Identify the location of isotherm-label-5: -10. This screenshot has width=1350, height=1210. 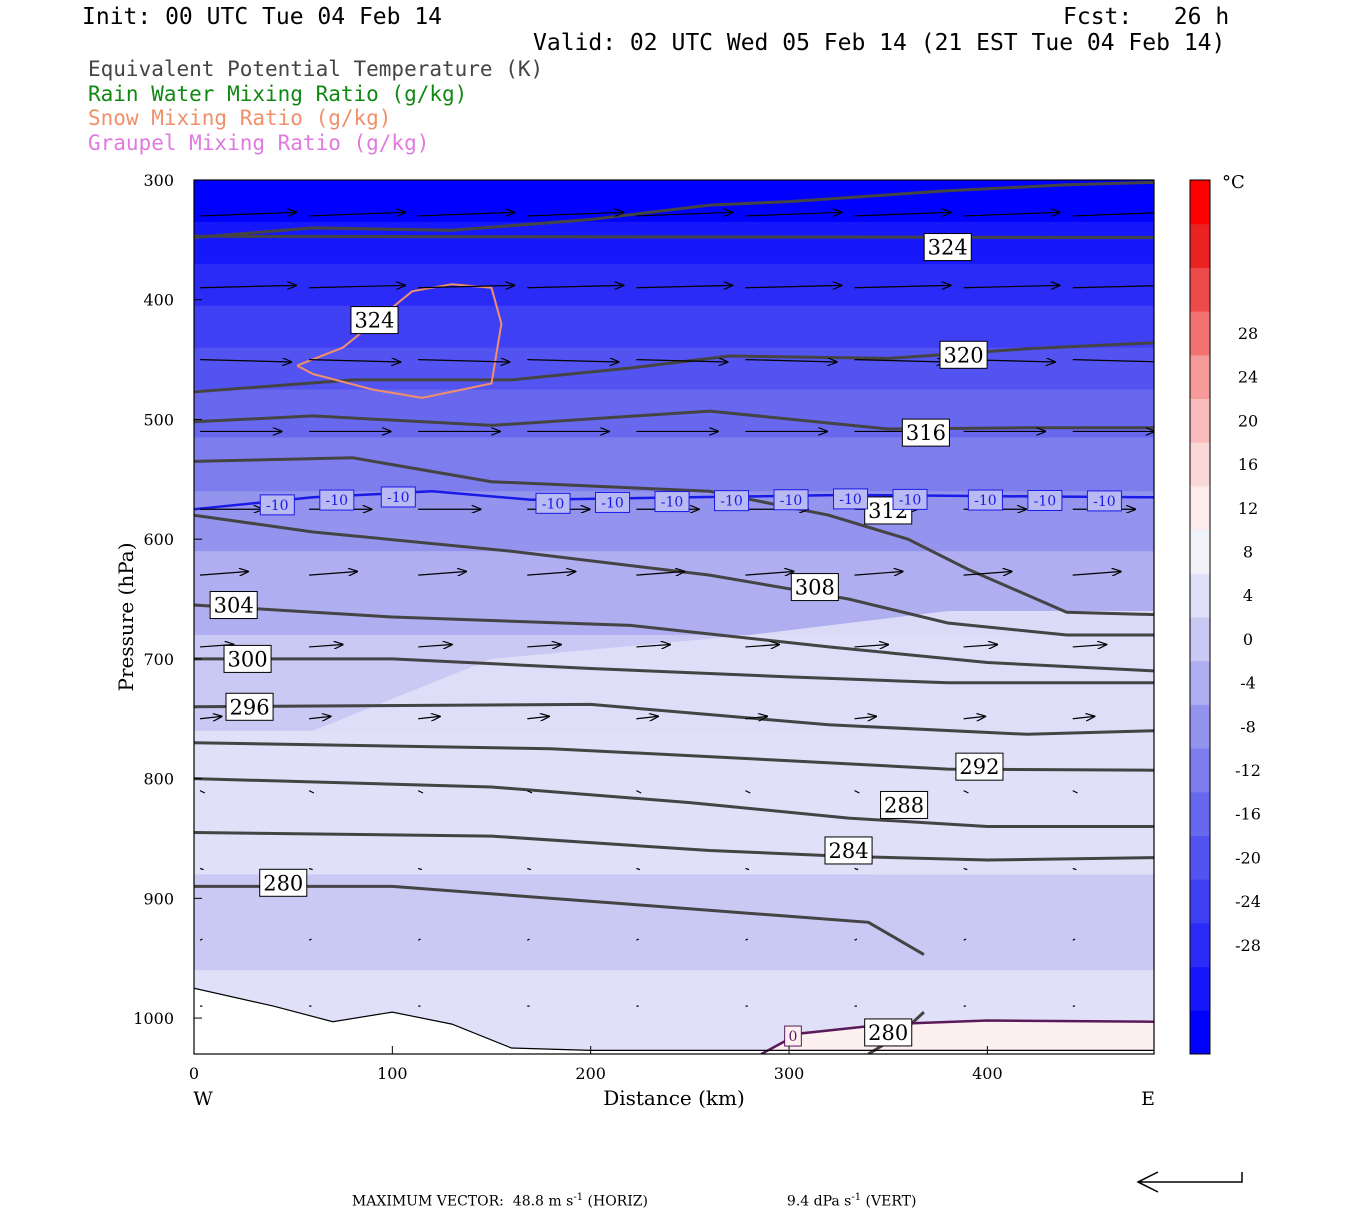
(672, 503).